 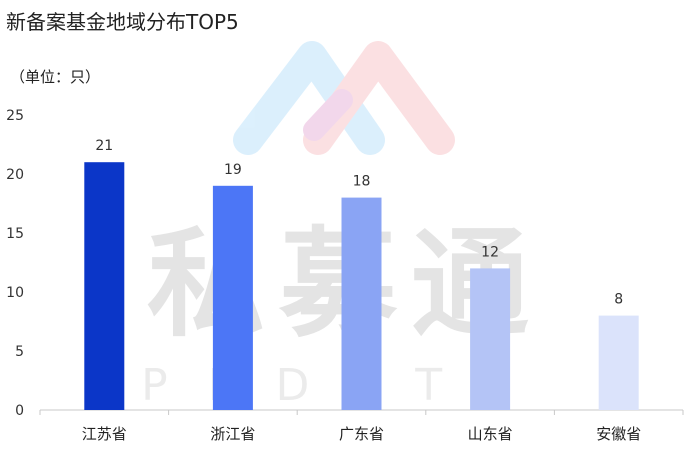 What do you see at coordinates (15, 116) in the screenshot?
I see `y-tick-label: 25` at bounding box center [15, 116].